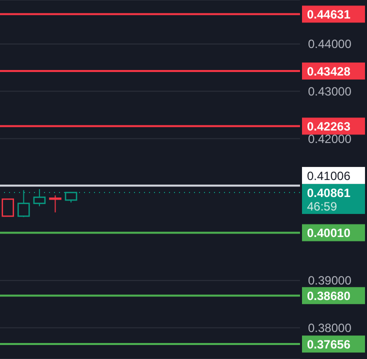  What do you see at coordinates (329, 71) in the screenshot?
I see `ref-line-label: 0.43428` at bounding box center [329, 71].